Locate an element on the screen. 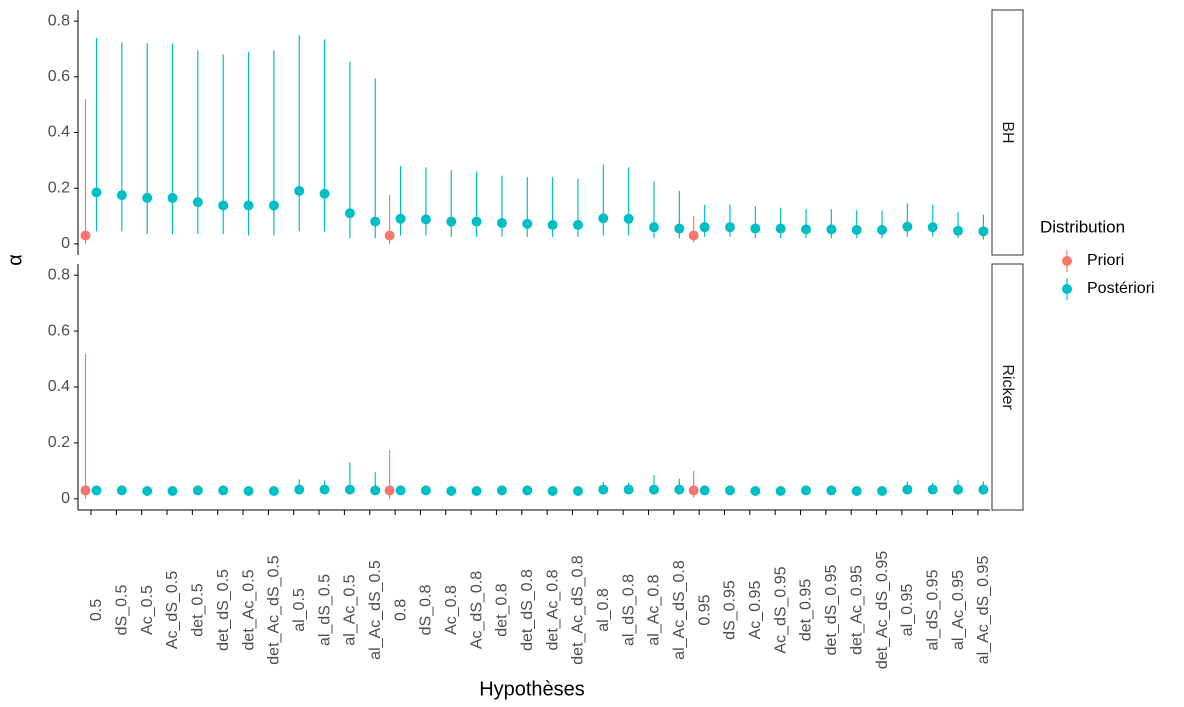 Image resolution: width=1184 pixels, height=707 pixels. y-tick-label: 0.8 is located at coordinates (59, 274).